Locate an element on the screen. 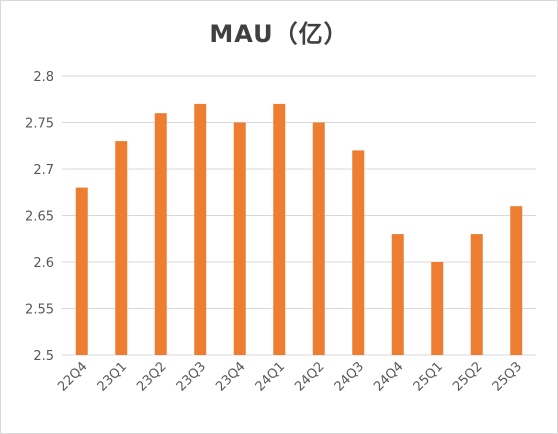  x-tick-label: 24Q3 is located at coordinates (349, 376).